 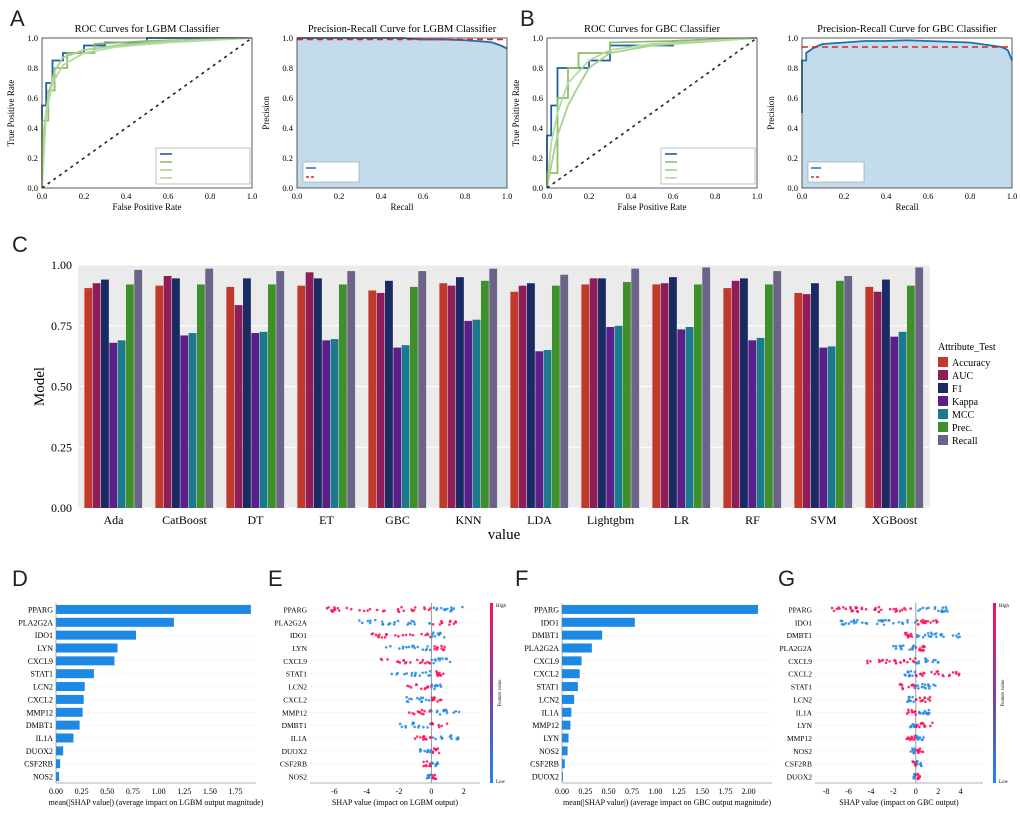 I want to click on bar-f1-lda, so click(x=531, y=395).